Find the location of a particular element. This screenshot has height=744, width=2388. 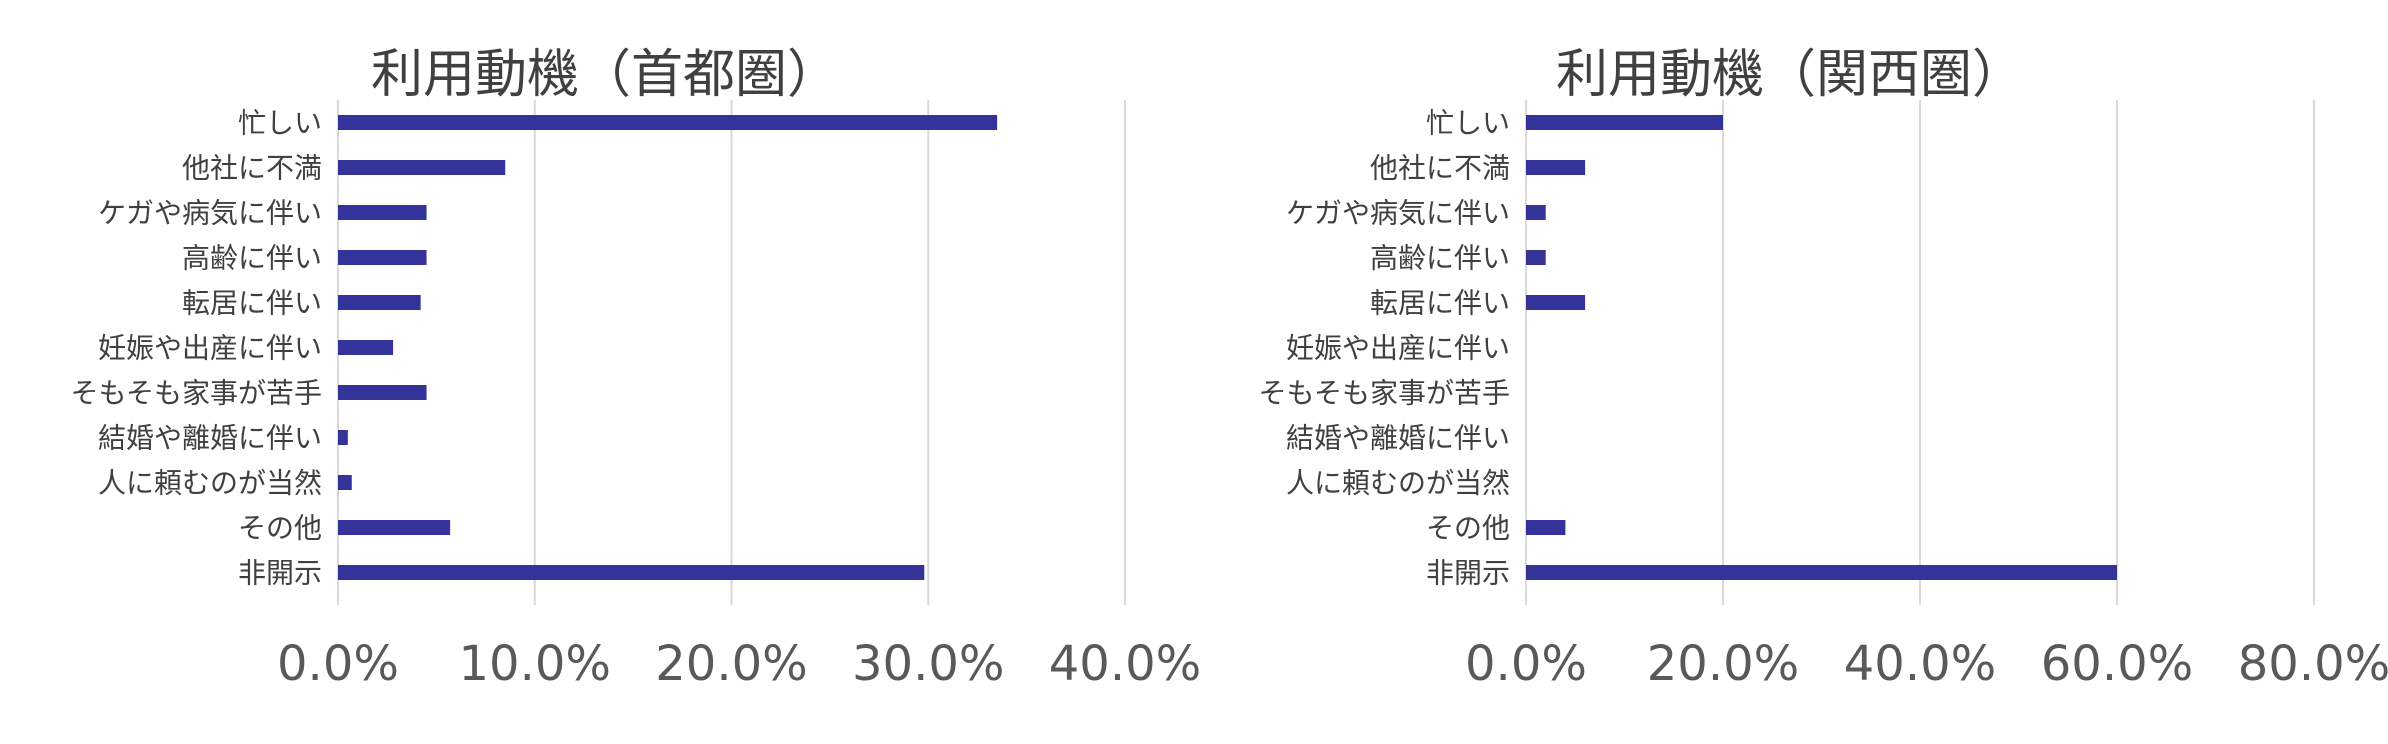

chart-title: 利用動機（関西圏） is located at coordinates (1790, 75).